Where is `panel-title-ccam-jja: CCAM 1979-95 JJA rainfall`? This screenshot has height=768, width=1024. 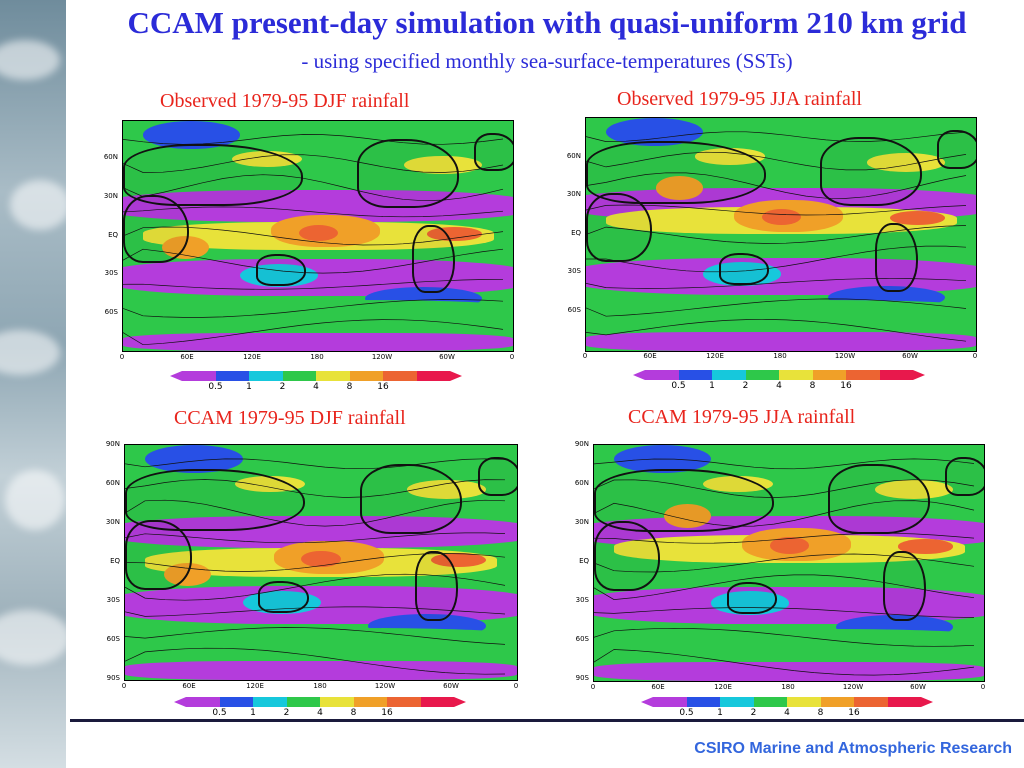 panel-title-ccam-jja: CCAM 1979-95 JJA rainfall is located at coordinates (742, 417).